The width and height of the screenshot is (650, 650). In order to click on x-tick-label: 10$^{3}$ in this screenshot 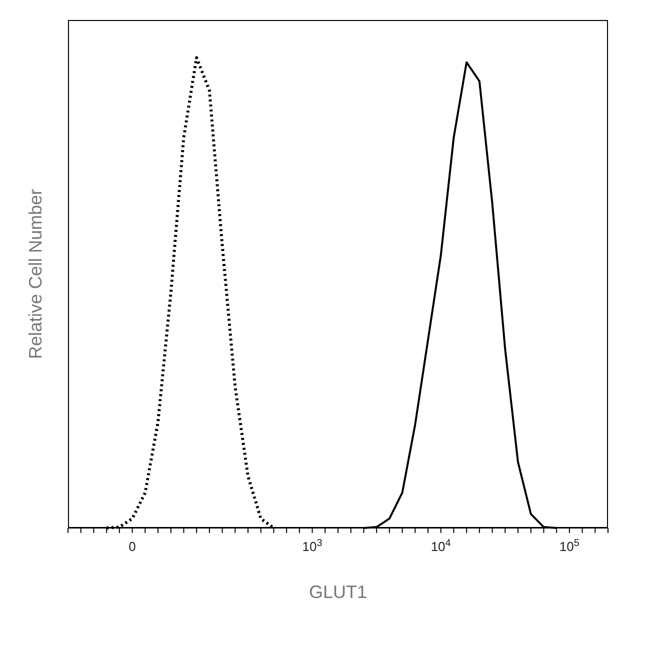, I will do `click(312, 546)`.